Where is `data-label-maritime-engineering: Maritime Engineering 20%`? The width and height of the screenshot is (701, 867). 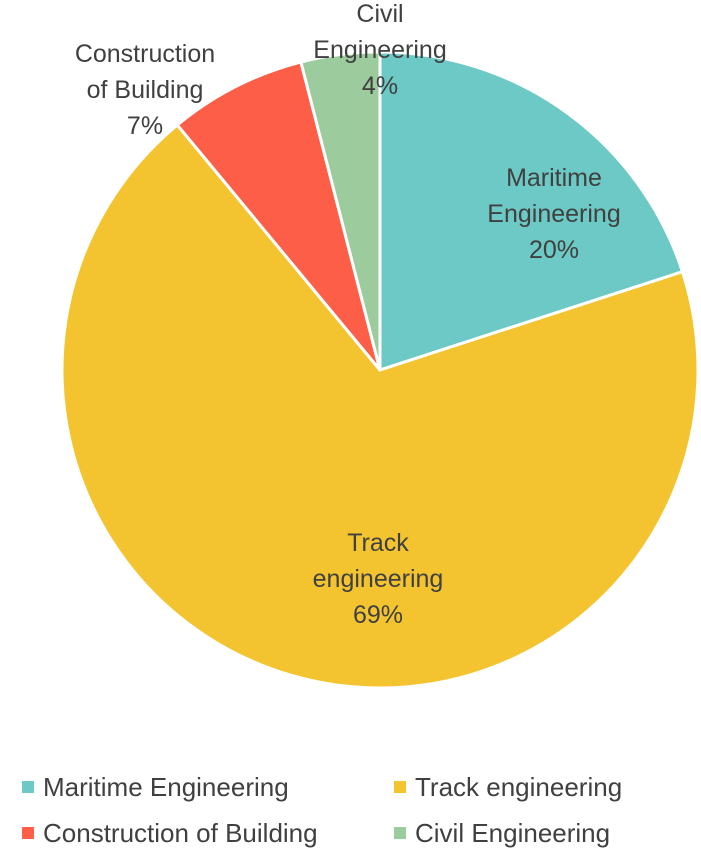 data-label-maritime-engineering: Maritime Engineering 20% is located at coordinates (553, 214).